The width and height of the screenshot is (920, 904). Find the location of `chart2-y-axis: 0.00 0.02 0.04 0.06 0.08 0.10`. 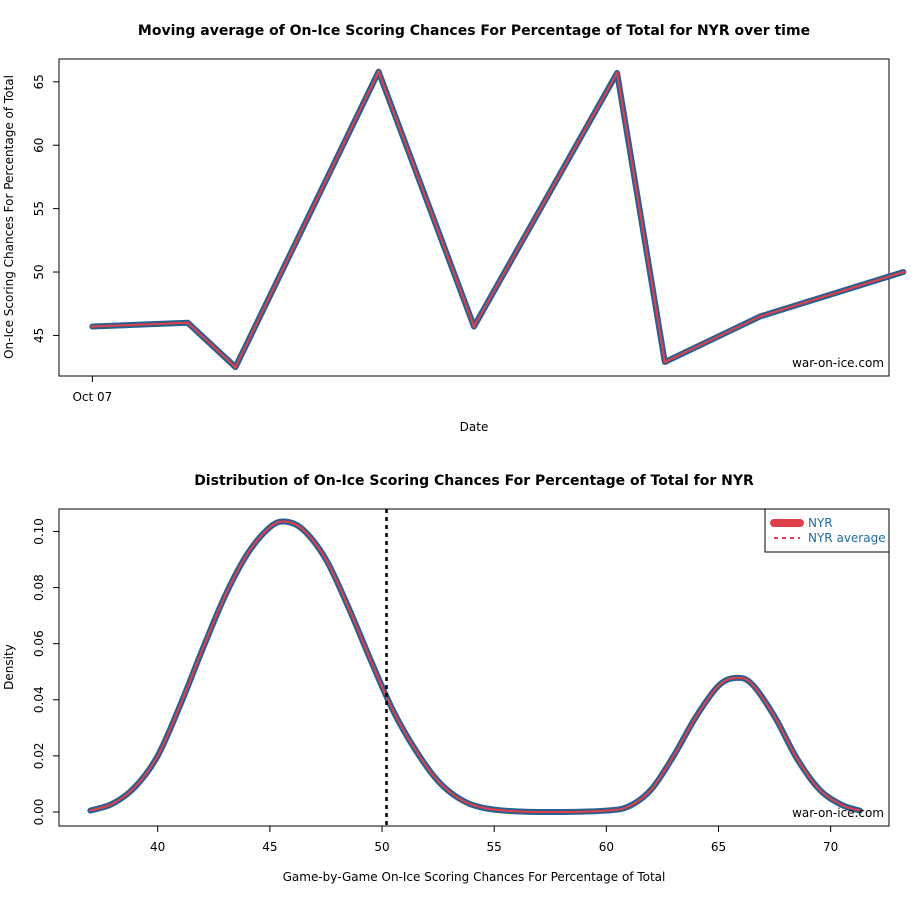

chart2-y-axis: 0.00 0.02 0.04 0.06 0.08 0.10 is located at coordinates (45, 671).